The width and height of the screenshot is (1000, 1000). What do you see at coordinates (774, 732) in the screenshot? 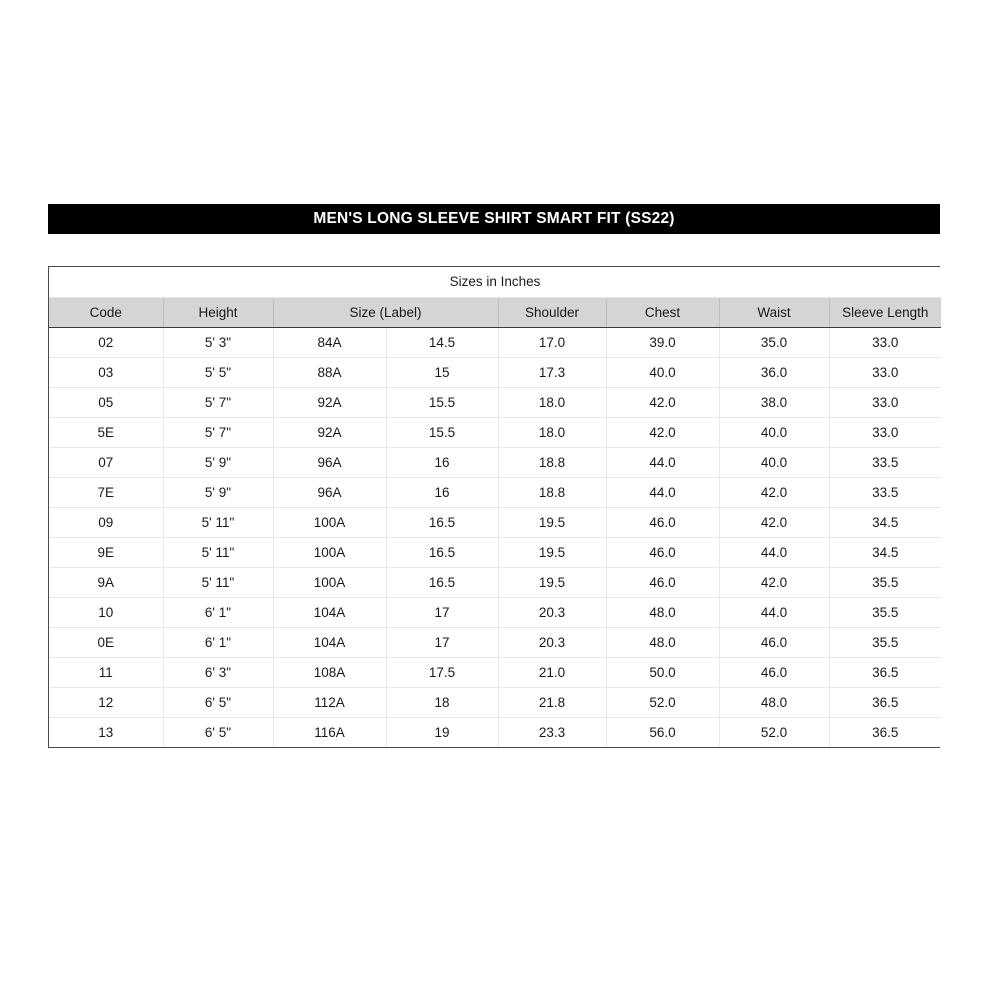
I see `cell-waist: 52.0` at bounding box center [774, 732].